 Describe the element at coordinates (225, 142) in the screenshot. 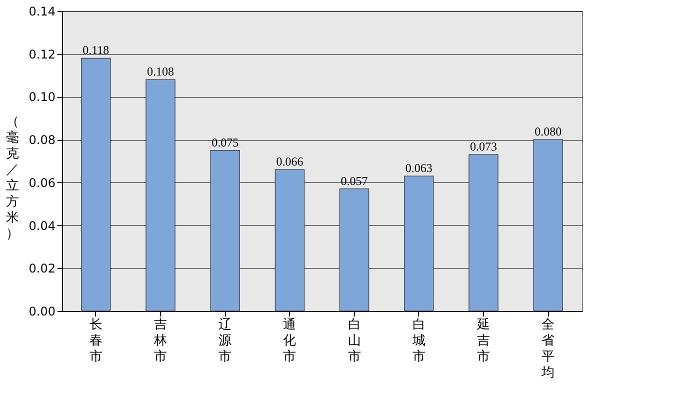

I see `data-label: 0.075` at that location.